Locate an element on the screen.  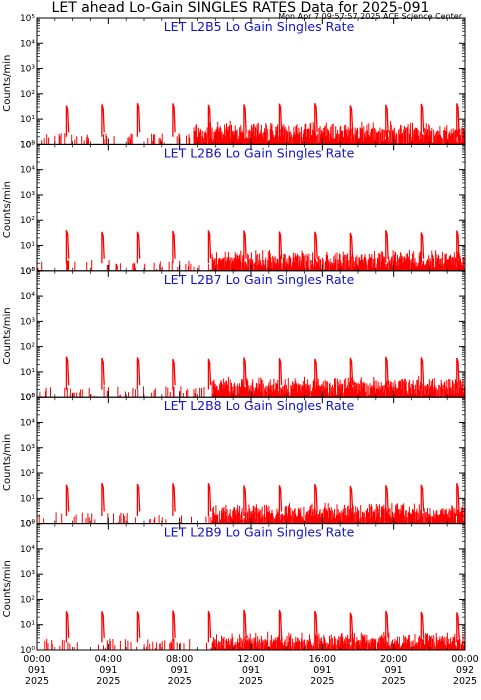
x-tick-label: 12:00 is located at coordinates (250, 659).